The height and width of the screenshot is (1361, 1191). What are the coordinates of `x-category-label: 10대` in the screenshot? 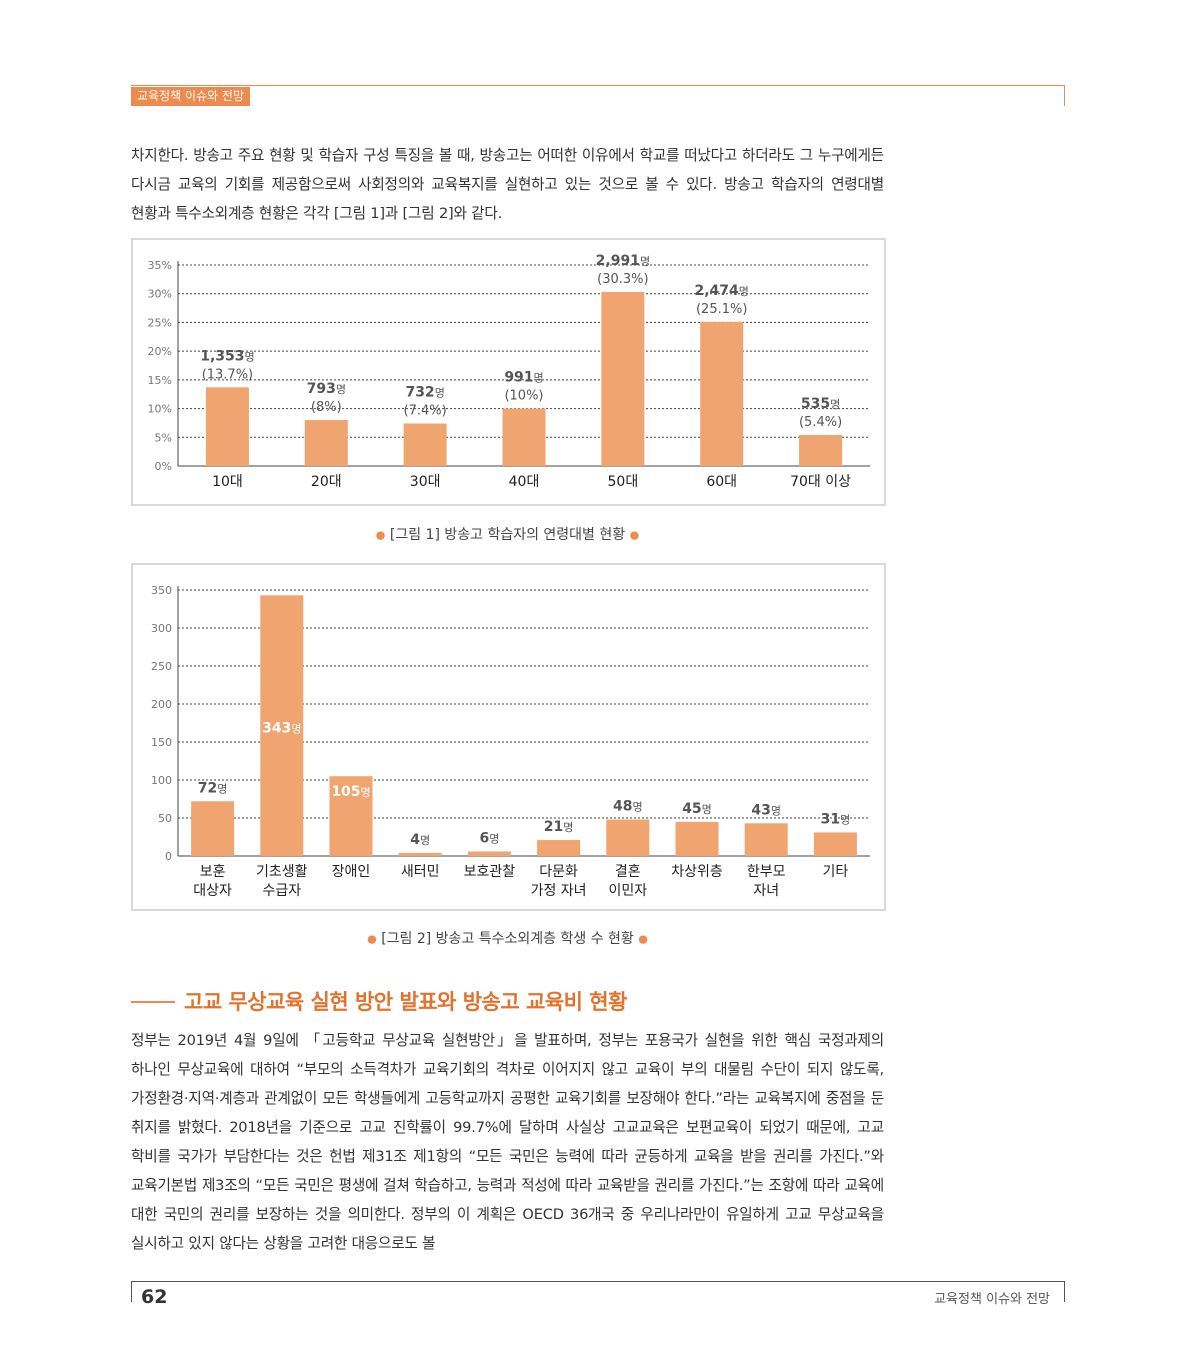 It's located at (227, 482).